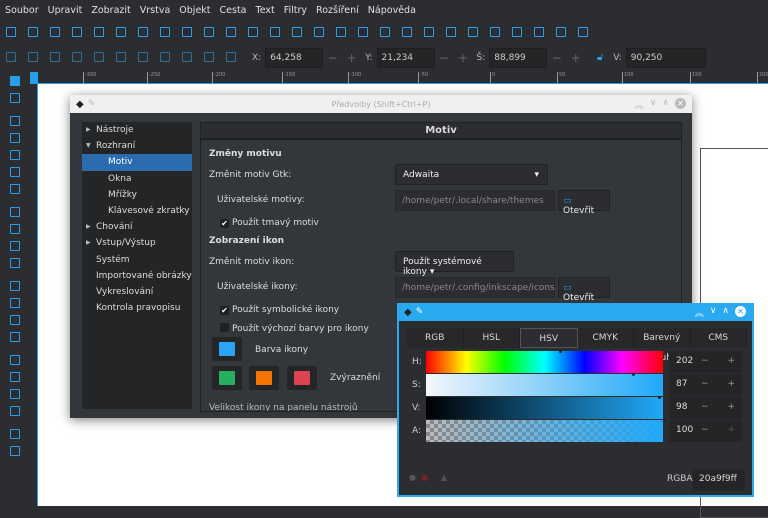 The height and width of the screenshot is (518, 768). I want to click on color-titlebar: ◆ ✎ ︽ ∨ ∧ ✕, so click(575, 312).